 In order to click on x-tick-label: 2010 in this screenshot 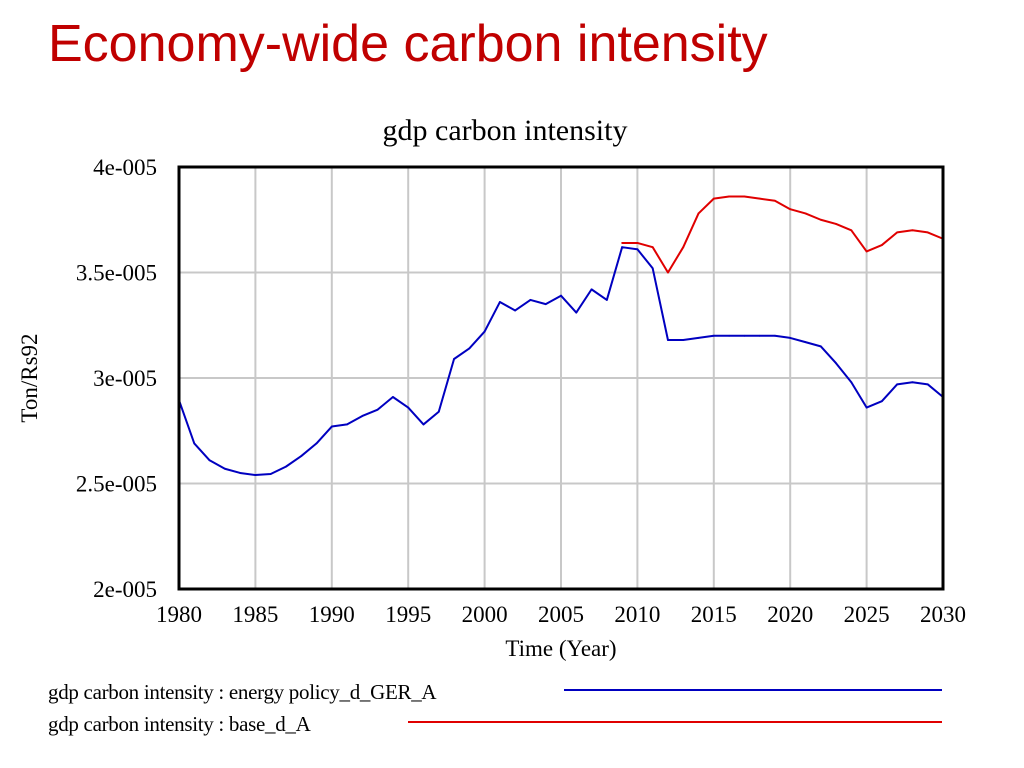, I will do `click(637, 614)`.